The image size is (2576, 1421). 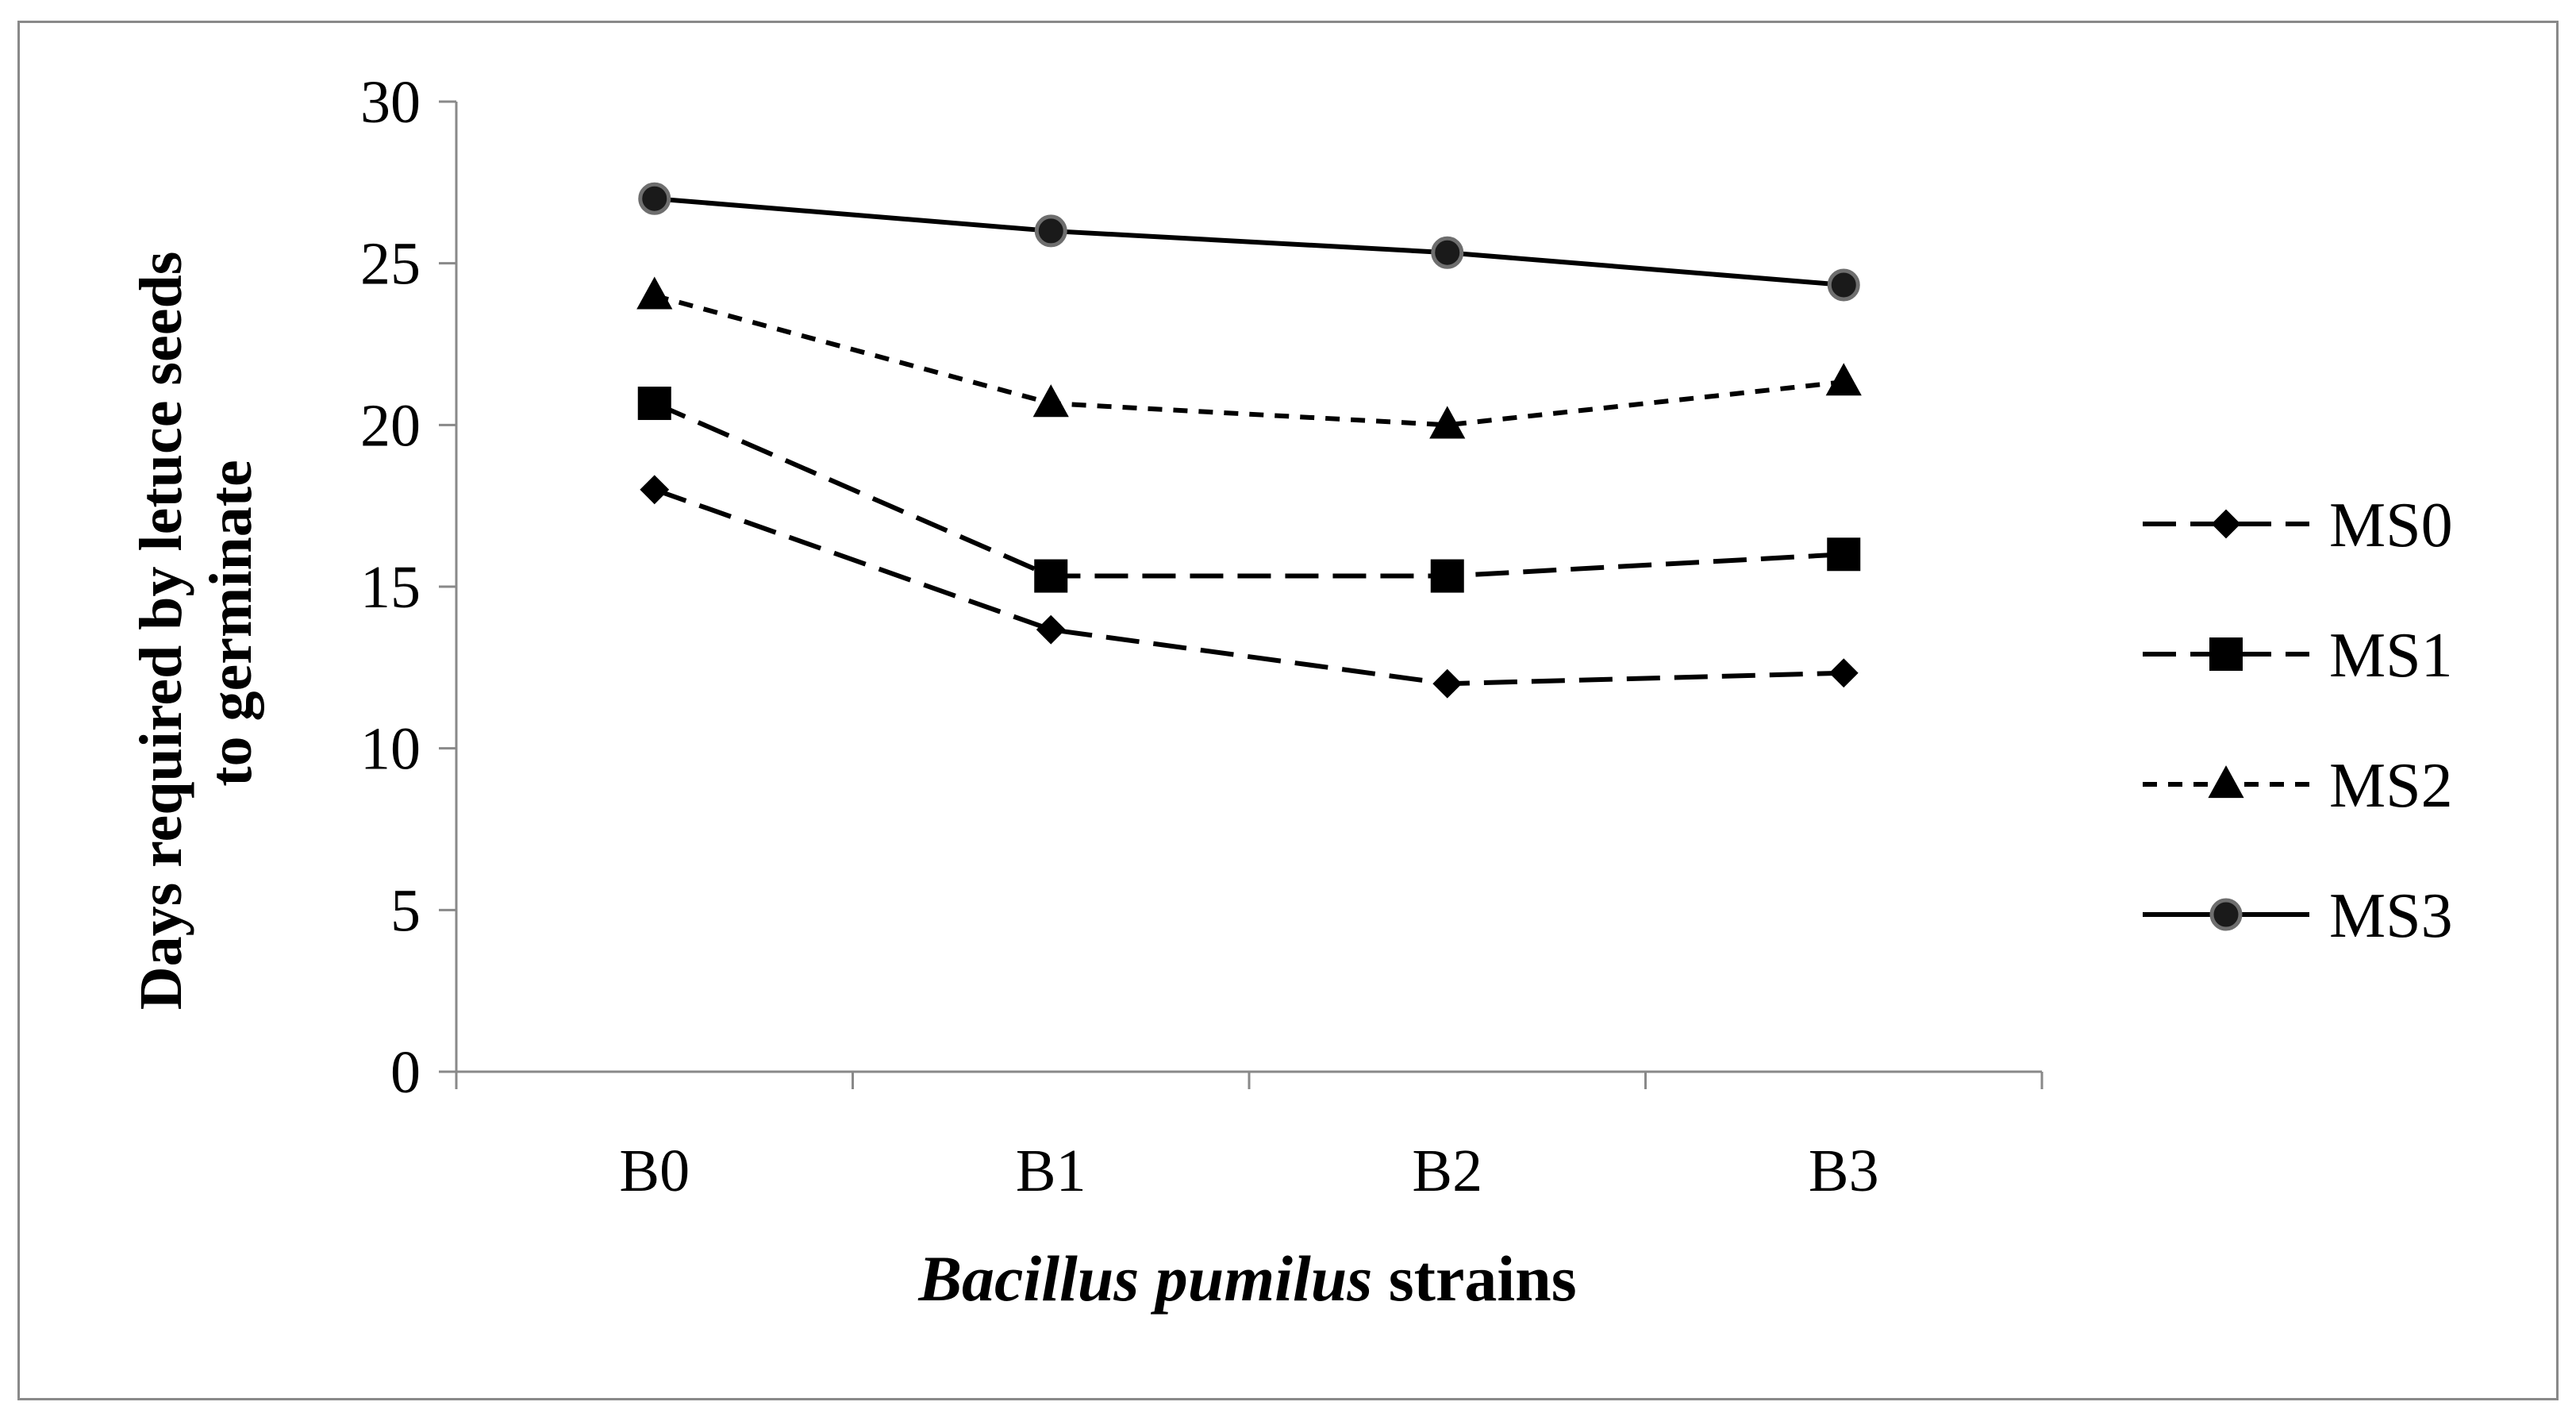 What do you see at coordinates (1844, 1171) in the screenshot?
I see `x-tick-label: B3` at bounding box center [1844, 1171].